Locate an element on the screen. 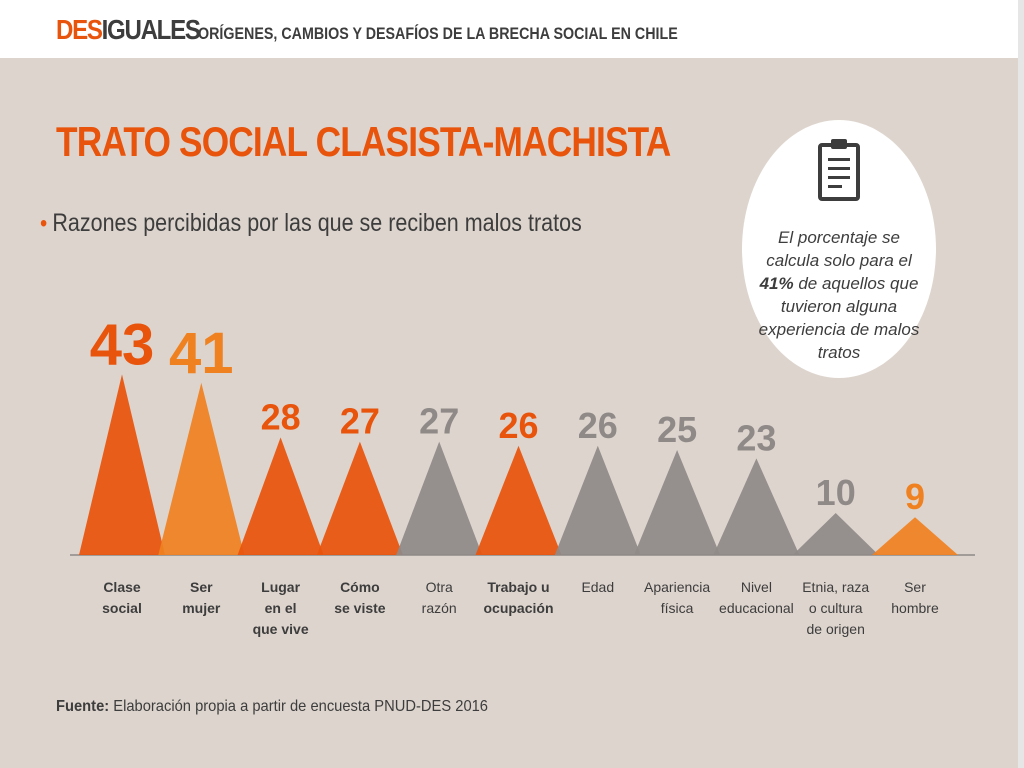 Image resolution: width=1024 pixels, height=768 pixels. page-title: TRATO SOCIAL CLASISTA-MACHISTA is located at coordinates (363, 141).